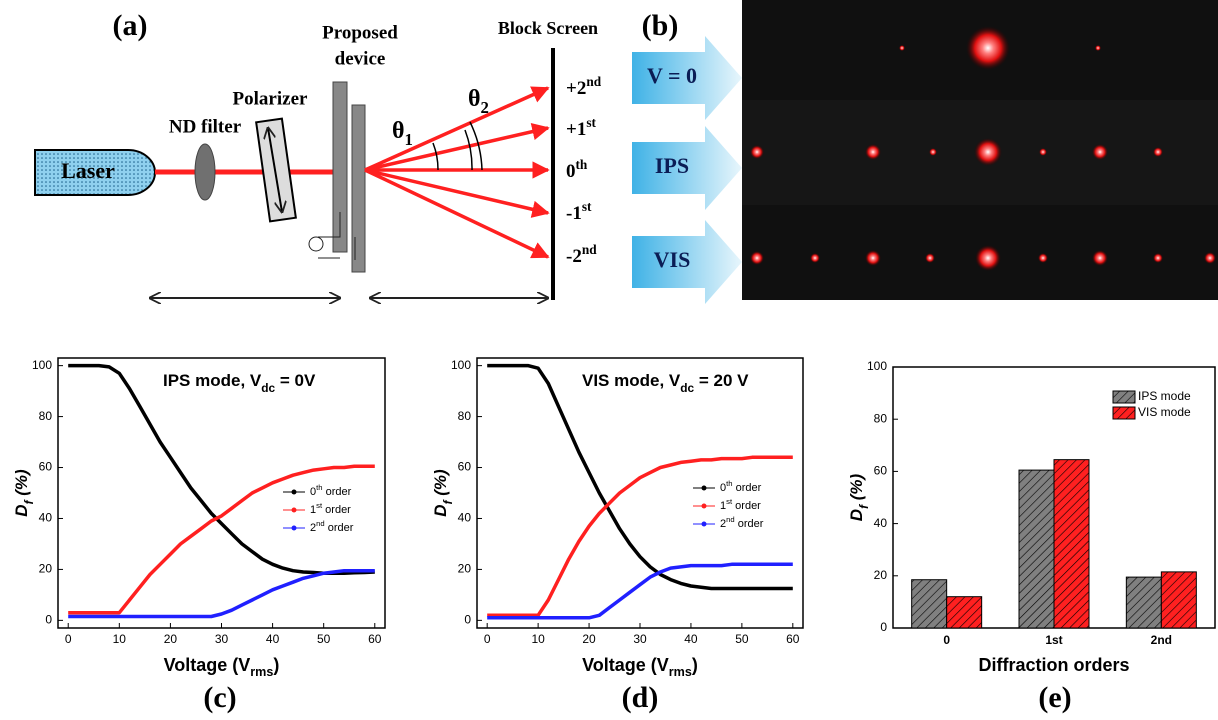 The image size is (1218, 720). I want to click on row-label: VIS, so click(672, 259).